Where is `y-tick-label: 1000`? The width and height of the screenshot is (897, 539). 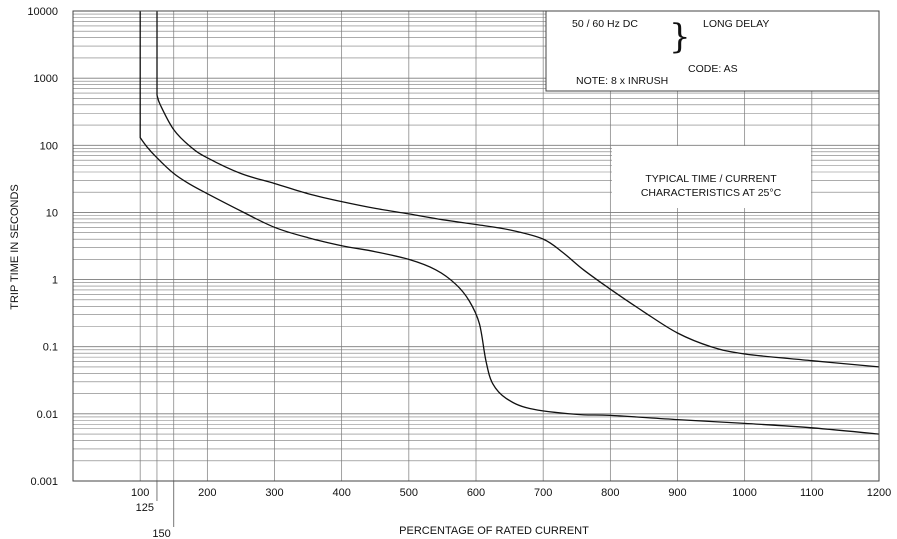 y-tick-label: 1000 is located at coordinates (46, 79).